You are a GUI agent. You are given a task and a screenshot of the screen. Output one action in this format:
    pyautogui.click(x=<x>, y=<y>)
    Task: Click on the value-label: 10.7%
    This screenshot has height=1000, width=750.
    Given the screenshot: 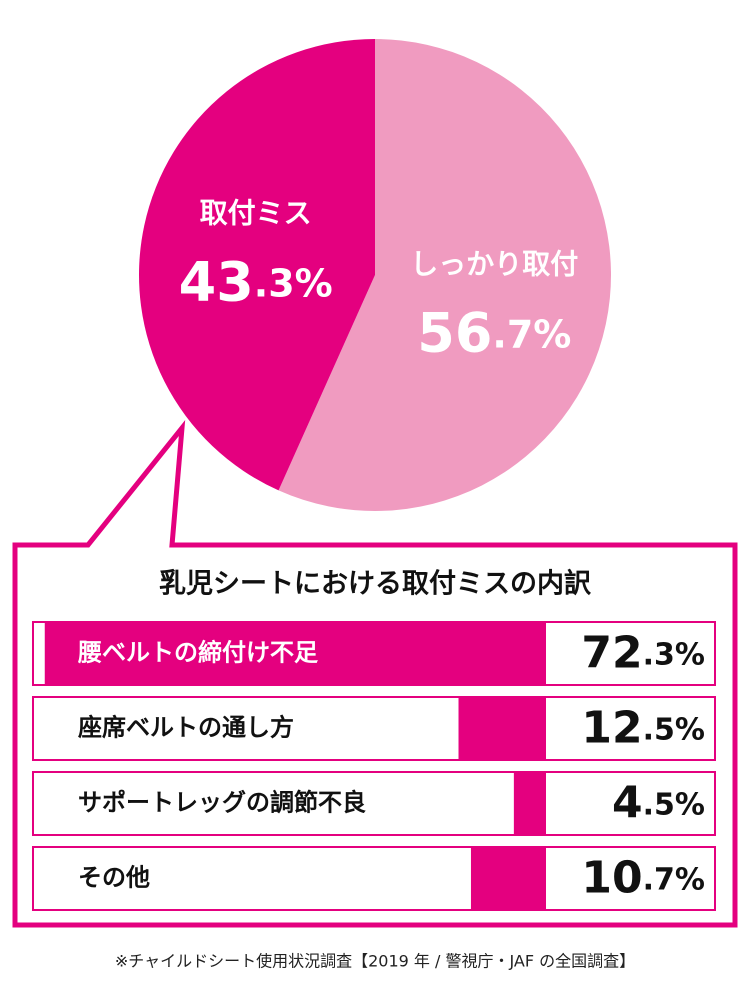 What is the action you would take?
    pyautogui.click(x=643, y=878)
    